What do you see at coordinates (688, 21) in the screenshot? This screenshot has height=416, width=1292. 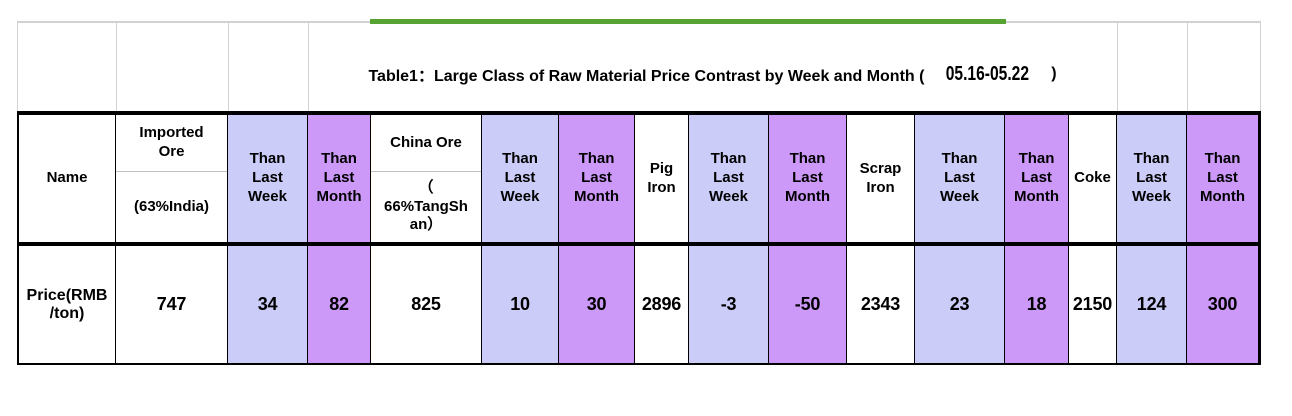 I see `green-accent-rule` at bounding box center [688, 21].